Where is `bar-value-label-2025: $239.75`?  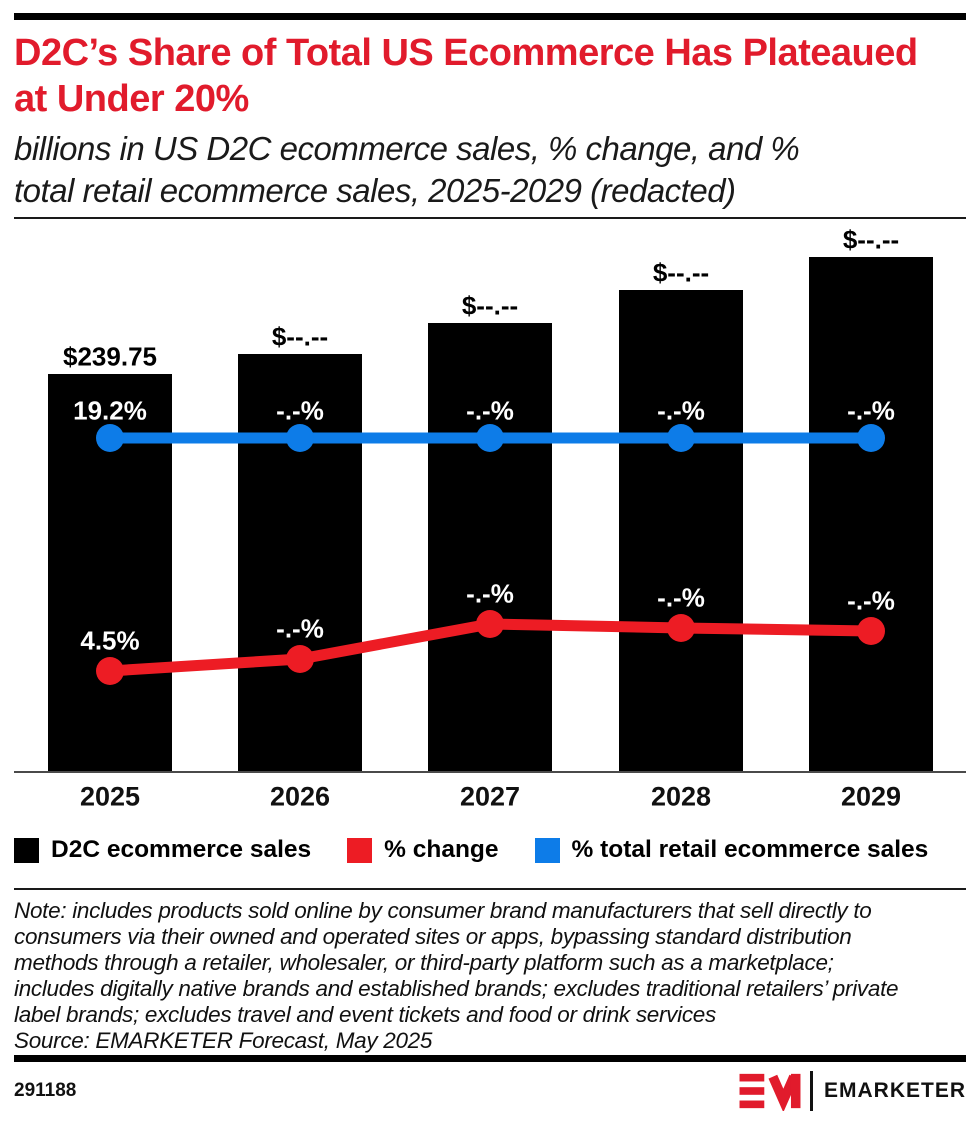
bar-value-label-2025: $239.75 is located at coordinates (110, 356).